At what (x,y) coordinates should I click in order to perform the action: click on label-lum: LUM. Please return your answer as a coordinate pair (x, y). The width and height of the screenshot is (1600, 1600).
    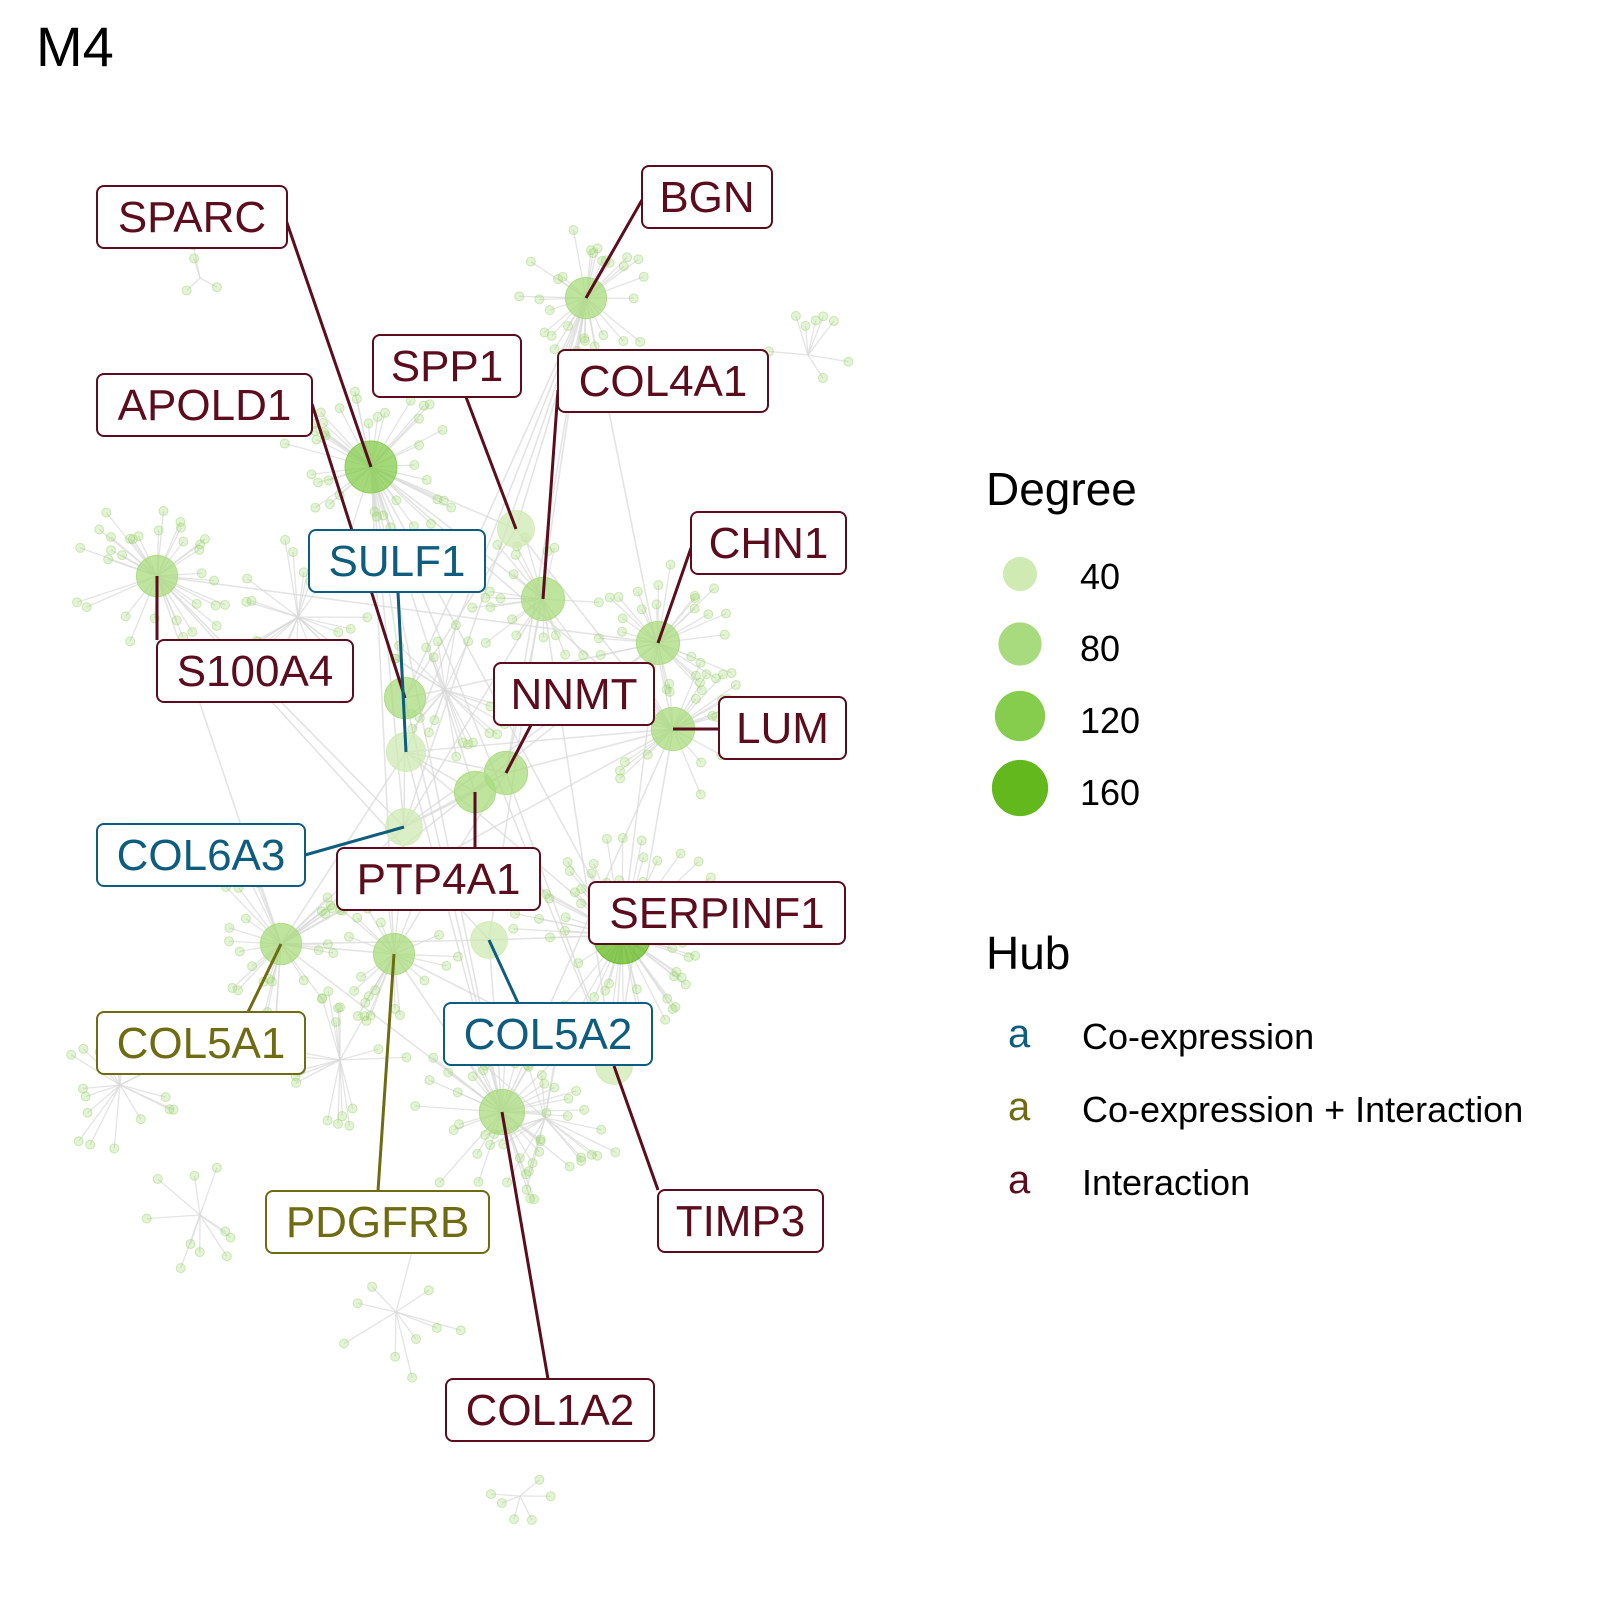
    Looking at the image, I should click on (782, 728).